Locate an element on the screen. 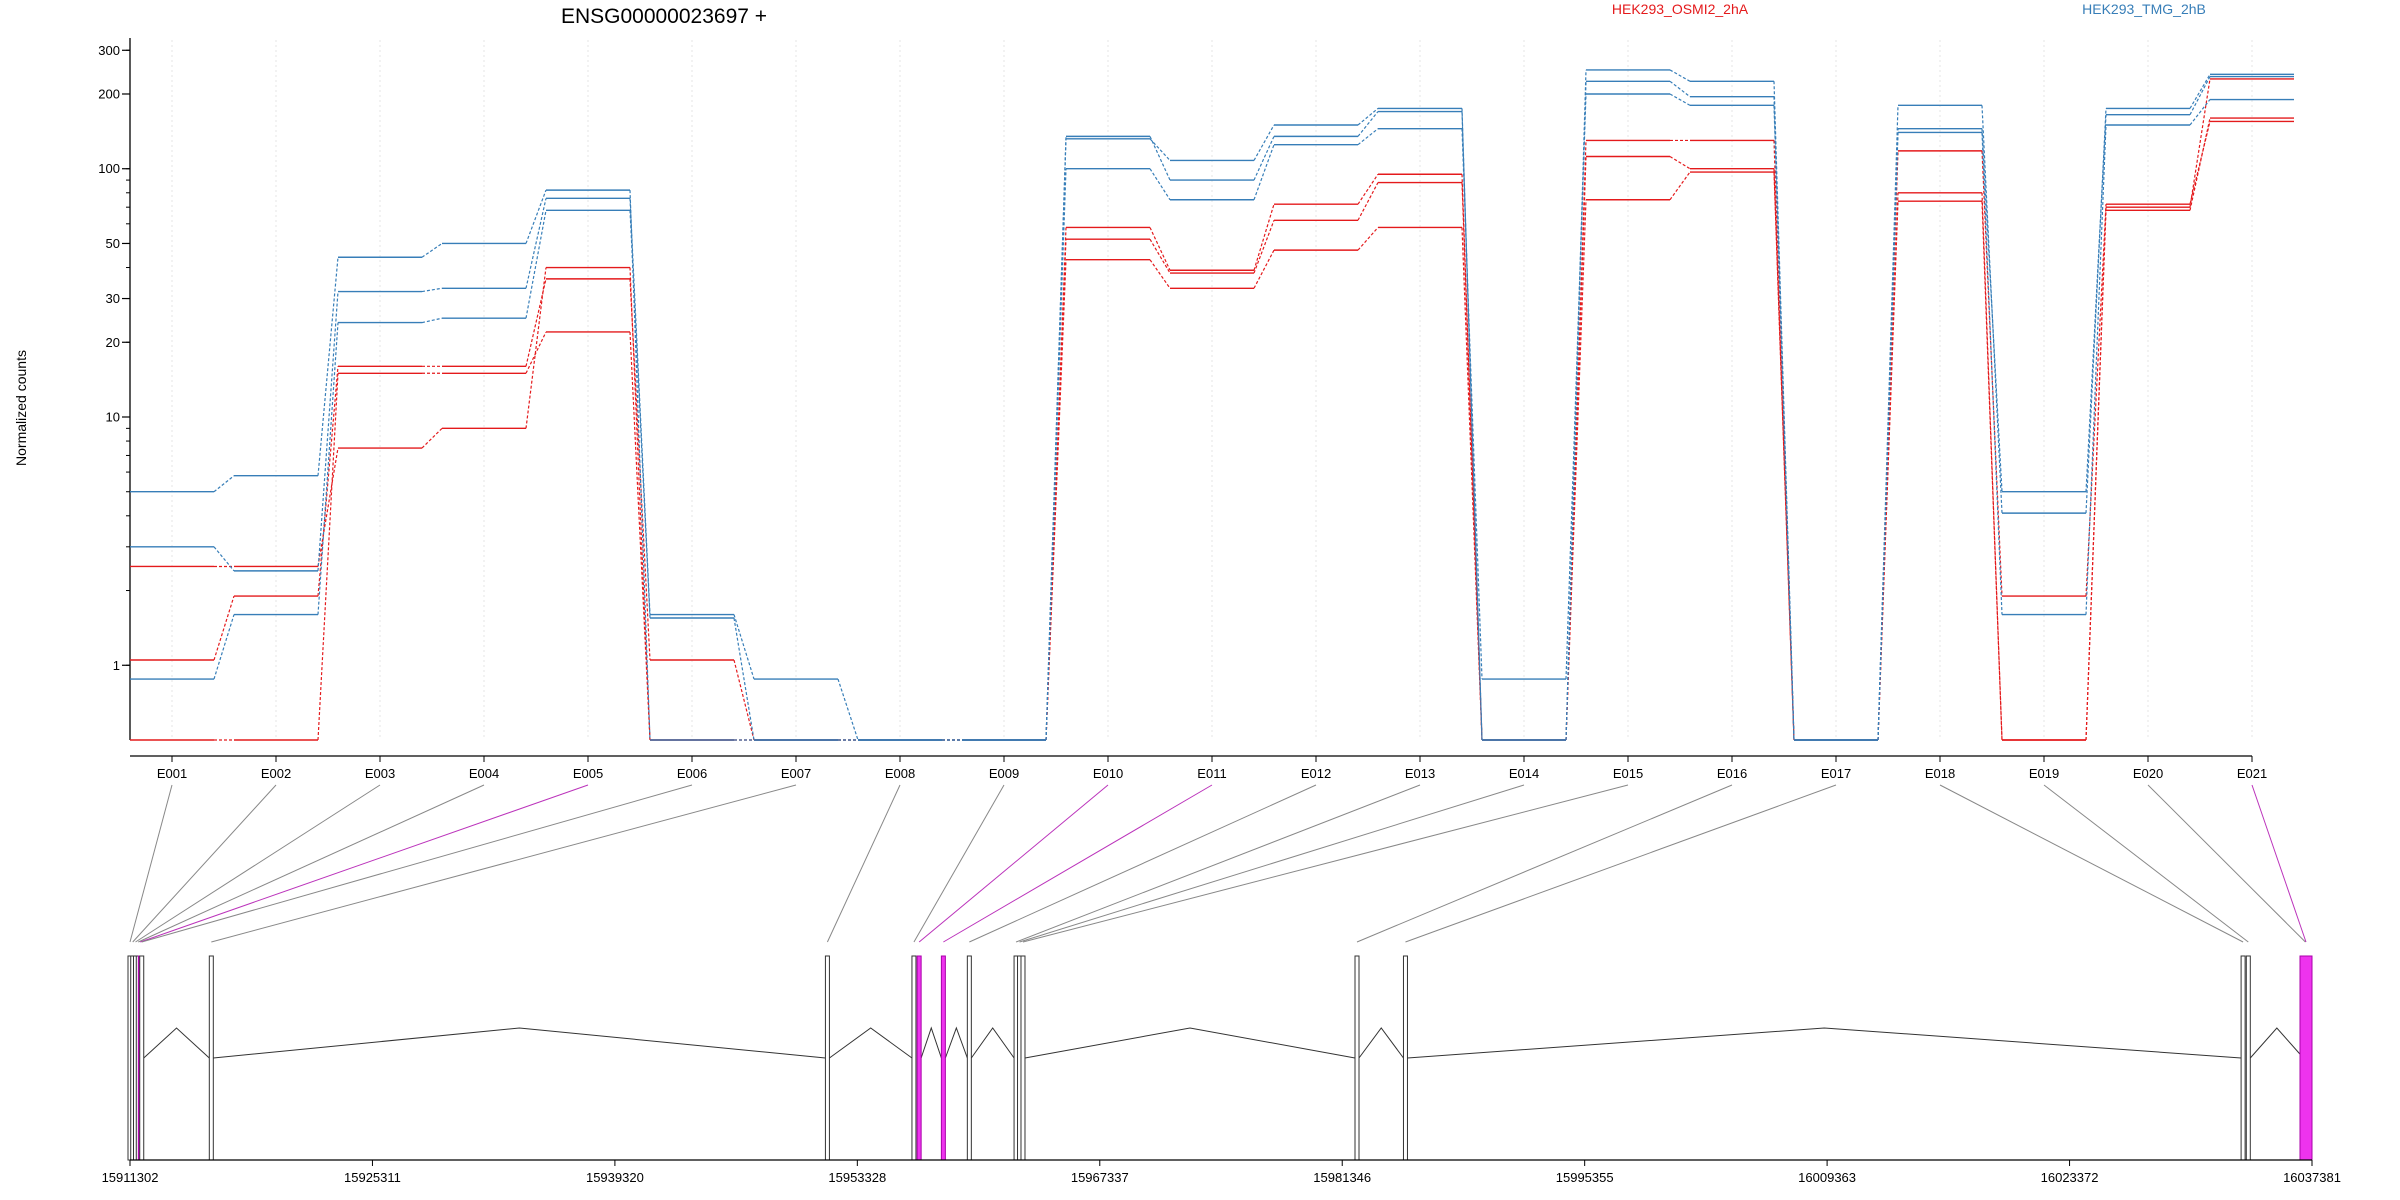  genomic-tick-label: 16023372 is located at coordinates (2070, 1177).